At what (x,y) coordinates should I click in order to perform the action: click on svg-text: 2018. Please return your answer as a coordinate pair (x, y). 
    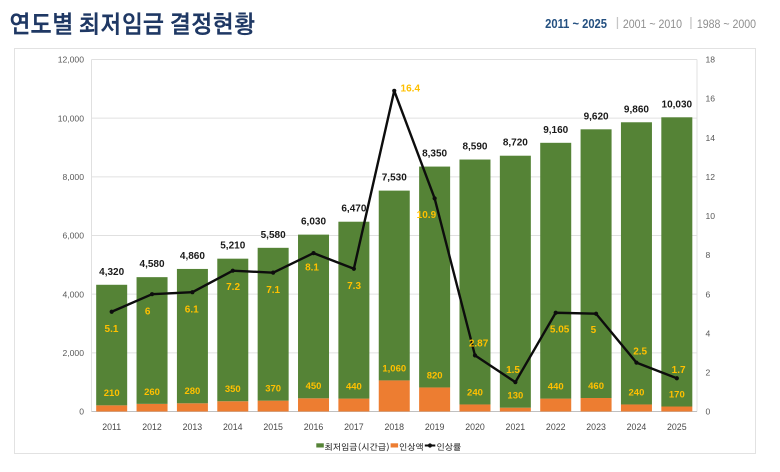
    Looking at the image, I should click on (394, 427).